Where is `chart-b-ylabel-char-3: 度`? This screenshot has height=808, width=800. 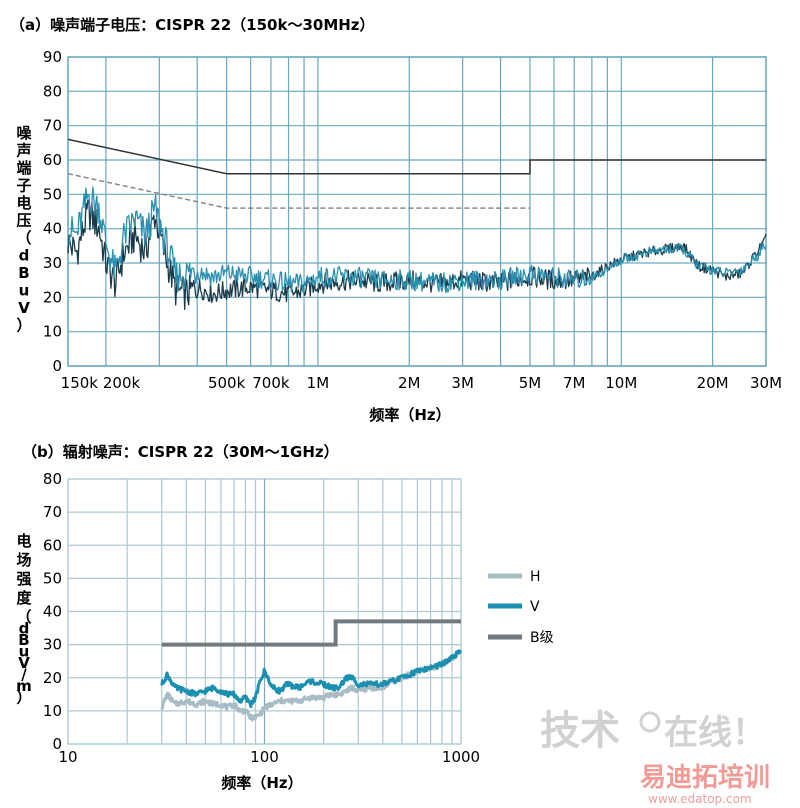
chart-b-ylabel-char-3: 度 is located at coordinates (24, 598).